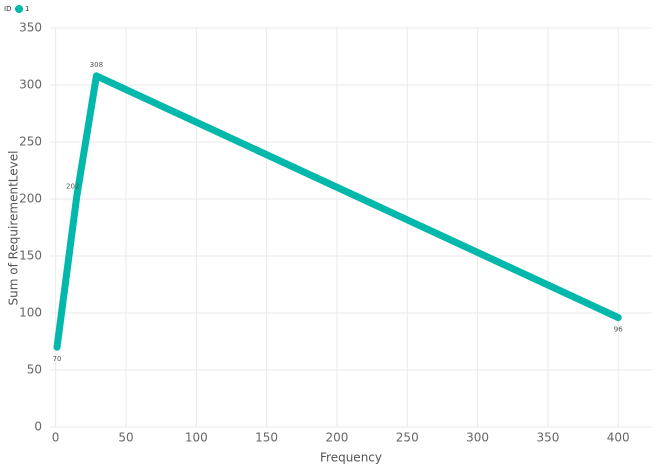 The width and height of the screenshot is (656, 469). Describe the element at coordinates (30, 85) in the screenshot. I see `y-tick-label: 300` at that location.